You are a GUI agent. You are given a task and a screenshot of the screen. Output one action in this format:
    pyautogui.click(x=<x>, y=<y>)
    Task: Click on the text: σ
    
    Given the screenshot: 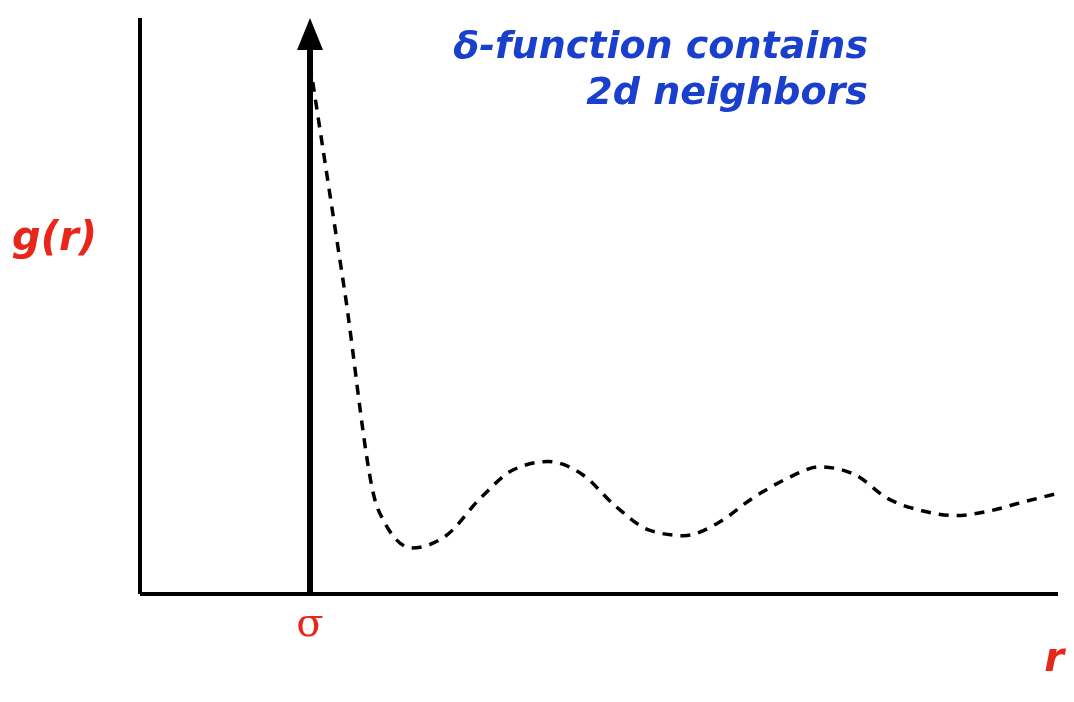 What is the action you would take?
    pyautogui.click(x=310, y=622)
    